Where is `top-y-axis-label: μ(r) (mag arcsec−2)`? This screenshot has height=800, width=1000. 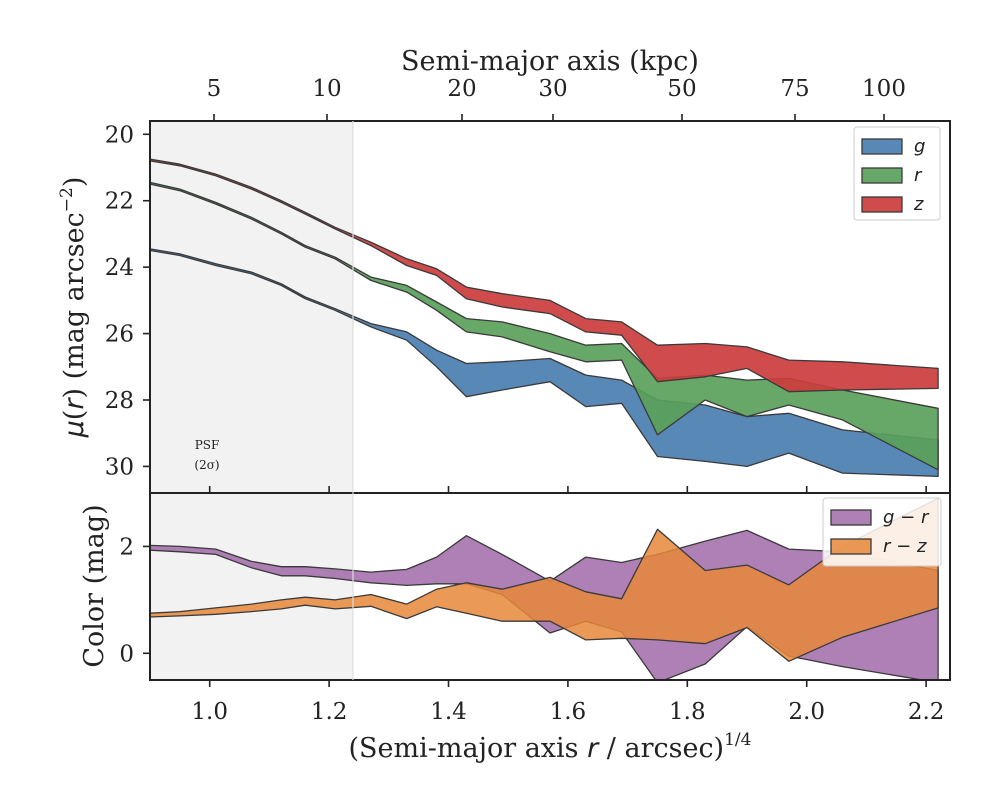
top-y-axis-label: μ(r) (mag arcsec−2) is located at coordinates (73, 308).